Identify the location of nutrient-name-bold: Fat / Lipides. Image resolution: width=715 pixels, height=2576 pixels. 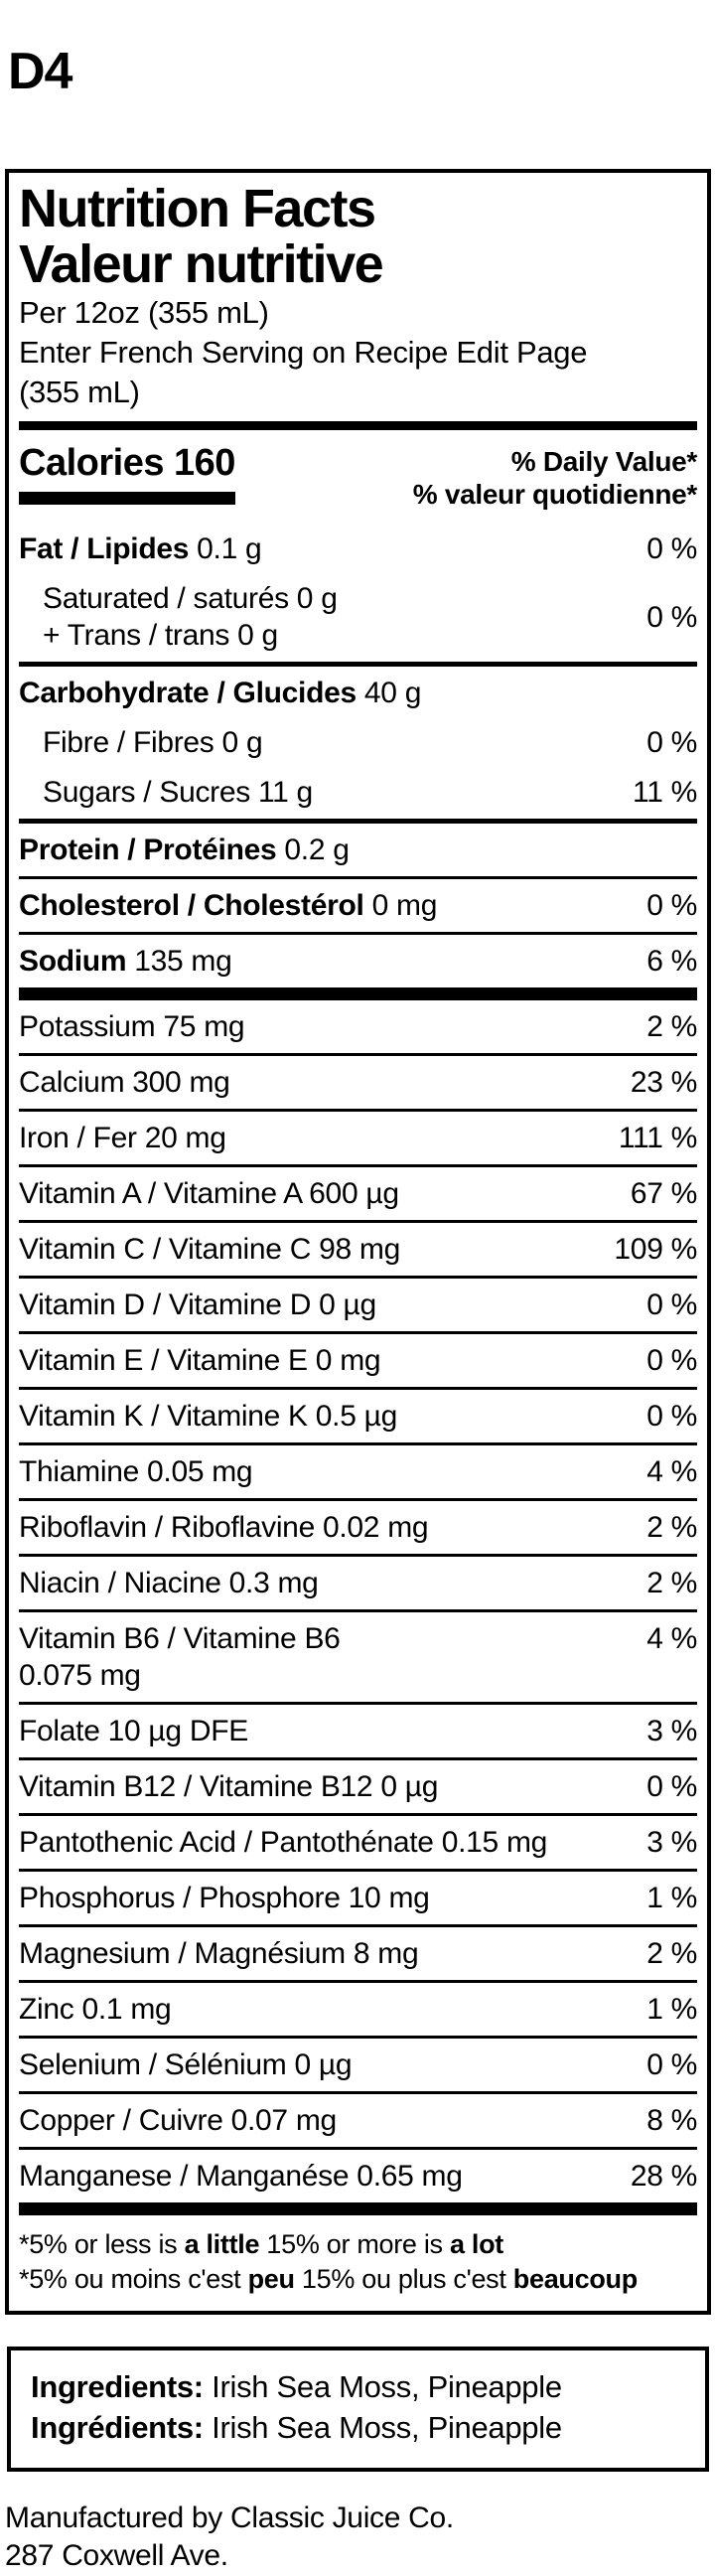
(109, 548).